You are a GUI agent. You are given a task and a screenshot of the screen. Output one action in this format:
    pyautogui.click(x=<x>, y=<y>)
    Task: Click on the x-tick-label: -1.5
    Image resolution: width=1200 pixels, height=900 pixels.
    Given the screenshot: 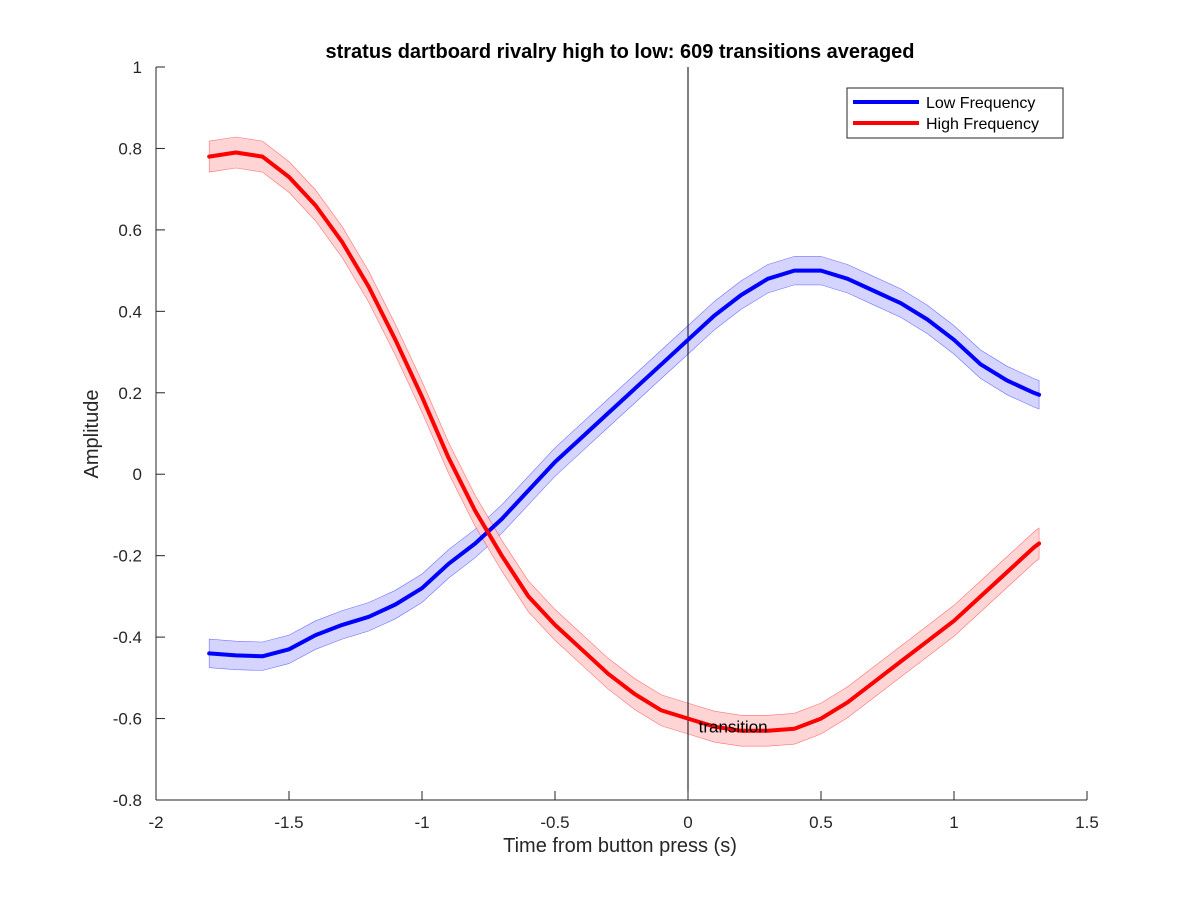 What is the action you would take?
    pyautogui.click(x=288, y=822)
    